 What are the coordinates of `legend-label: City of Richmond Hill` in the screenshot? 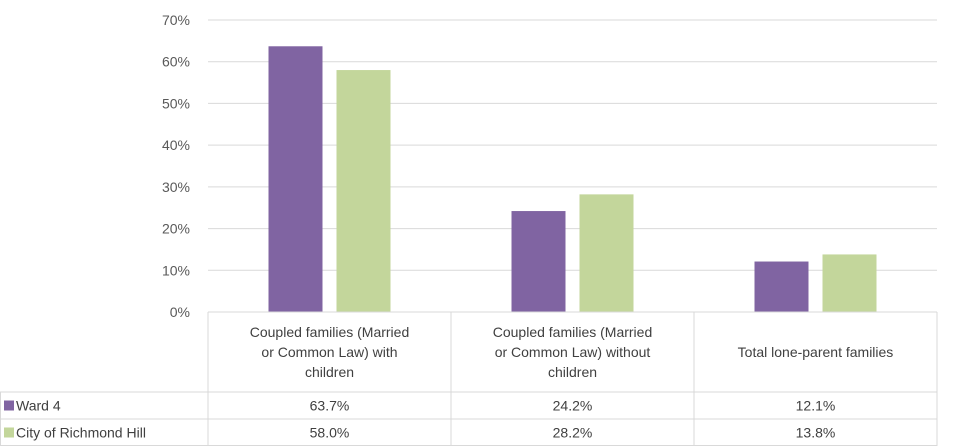 It's located at (81, 433).